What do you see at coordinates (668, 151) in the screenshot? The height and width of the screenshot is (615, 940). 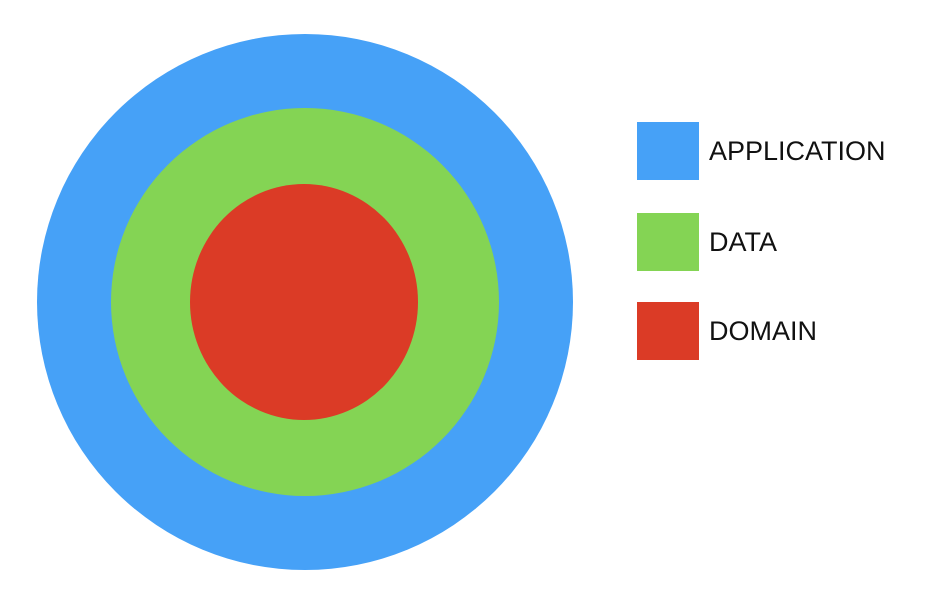 I see `legend-swatch-application` at bounding box center [668, 151].